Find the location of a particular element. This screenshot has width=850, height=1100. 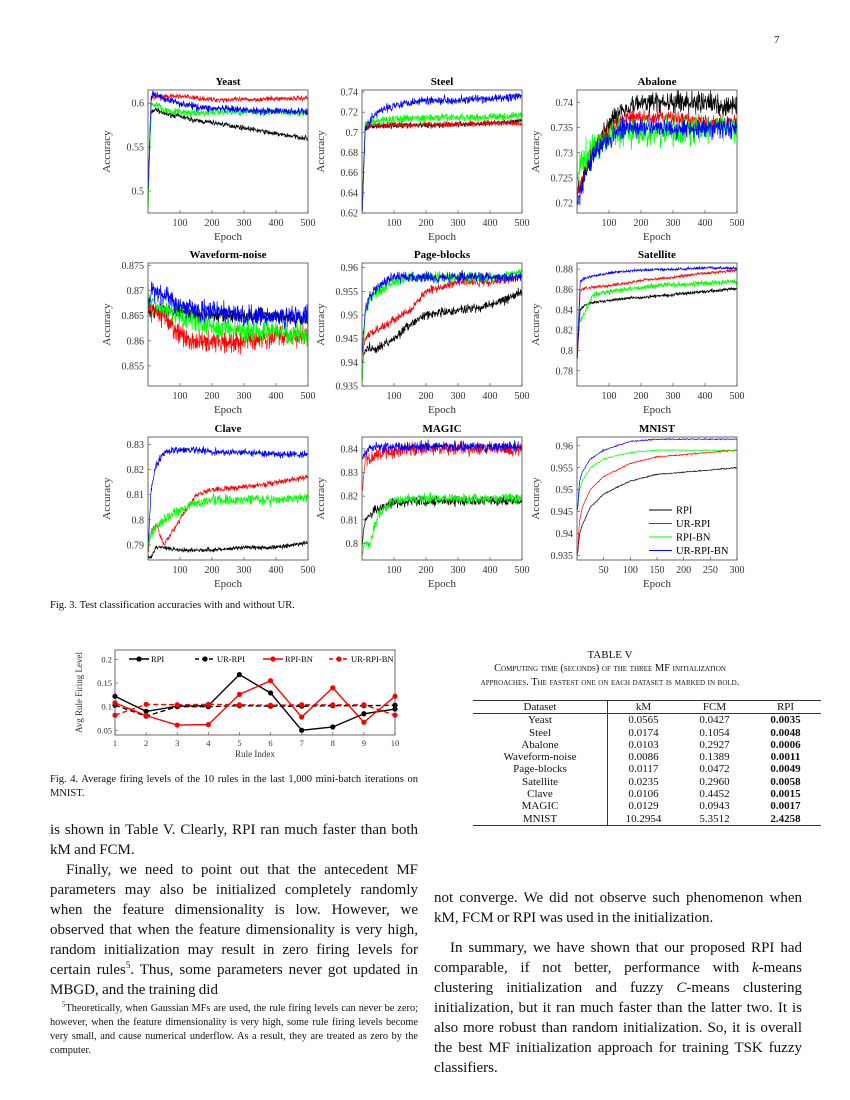

y-tick-label: 0.87 is located at coordinates (136, 291).